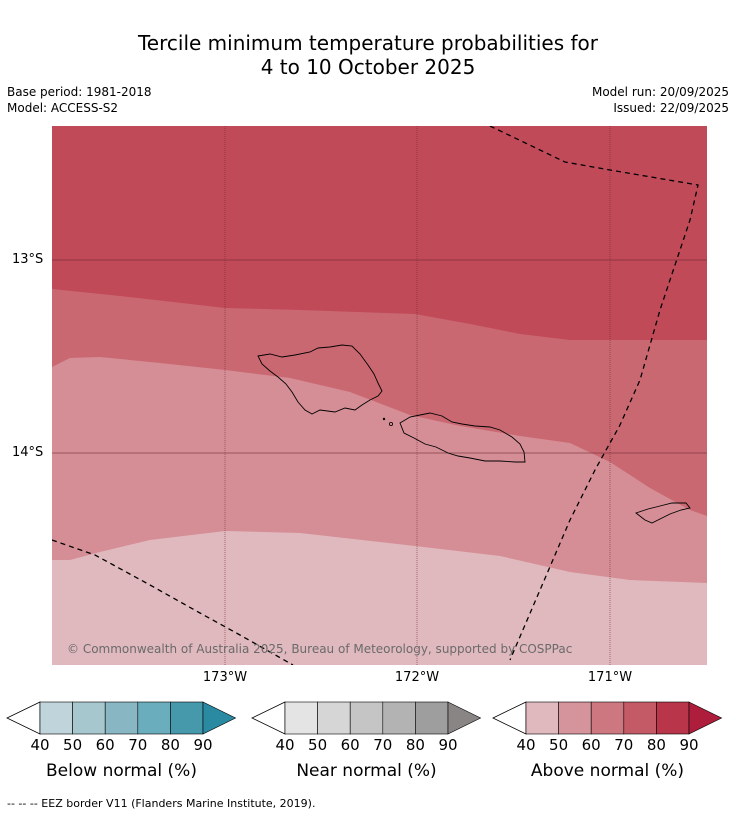  Describe the element at coordinates (663, 513) in the screenshot. I see `tutuila-island` at that location.